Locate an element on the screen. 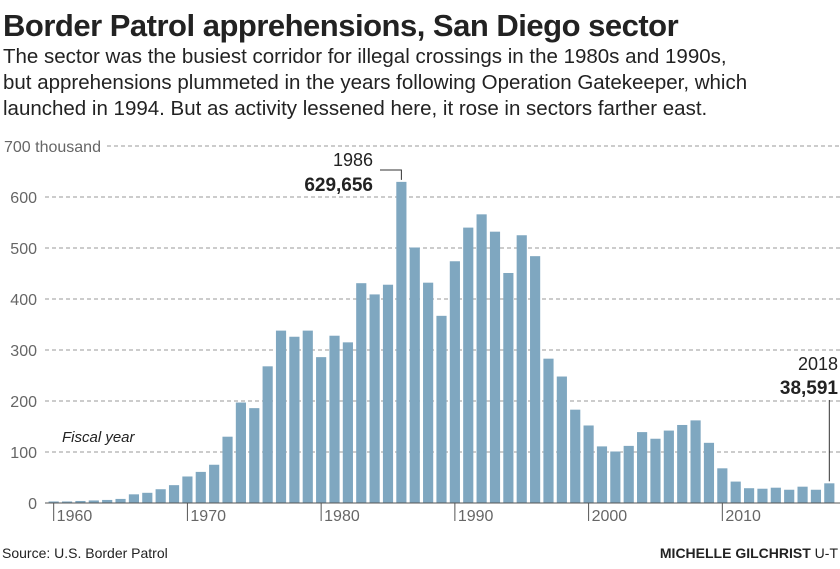  y-tick-label: 300 is located at coordinates (23, 351).